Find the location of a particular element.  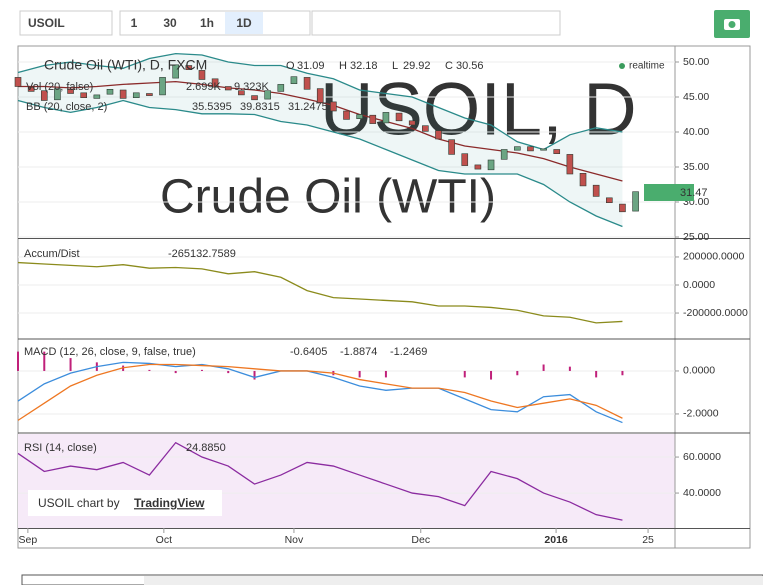

y-tick-label: 35.00 is located at coordinates (696, 167).